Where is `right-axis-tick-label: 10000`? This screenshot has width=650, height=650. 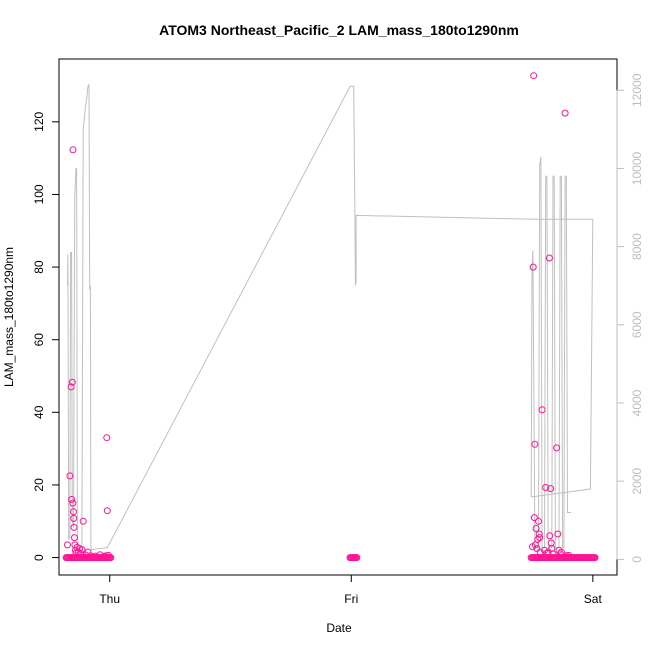
right-axis-tick-label: 10000 is located at coordinates (637, 168).